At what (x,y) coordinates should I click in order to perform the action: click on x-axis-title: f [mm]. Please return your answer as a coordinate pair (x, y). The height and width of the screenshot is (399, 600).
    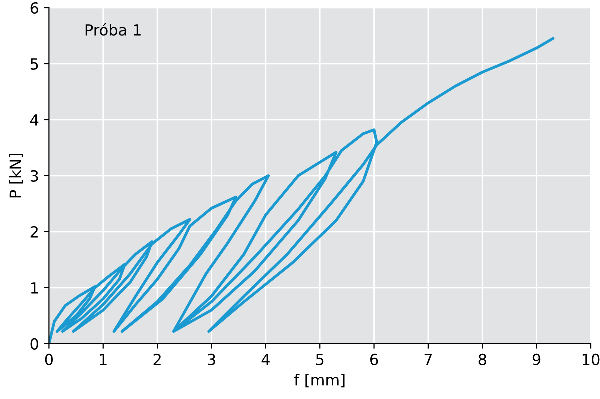
    Looking at the image, I should click on (319, 381).